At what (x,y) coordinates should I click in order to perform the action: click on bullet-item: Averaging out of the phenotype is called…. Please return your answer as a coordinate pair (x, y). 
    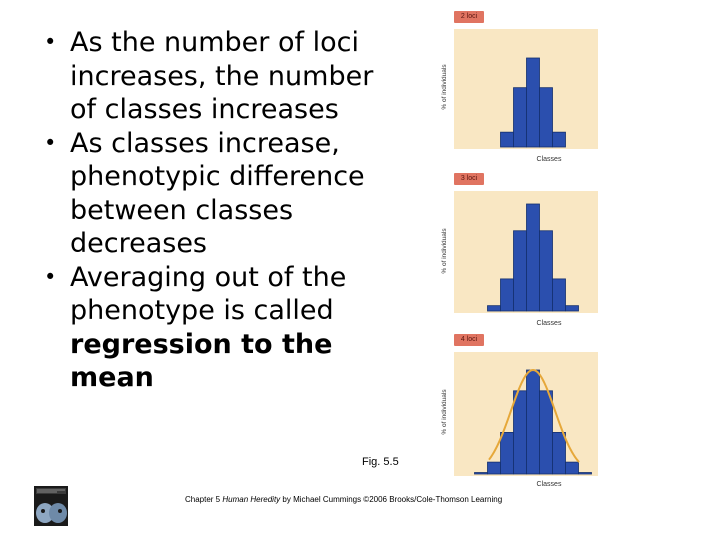
    Looking at the image, I should click on (209, 328).